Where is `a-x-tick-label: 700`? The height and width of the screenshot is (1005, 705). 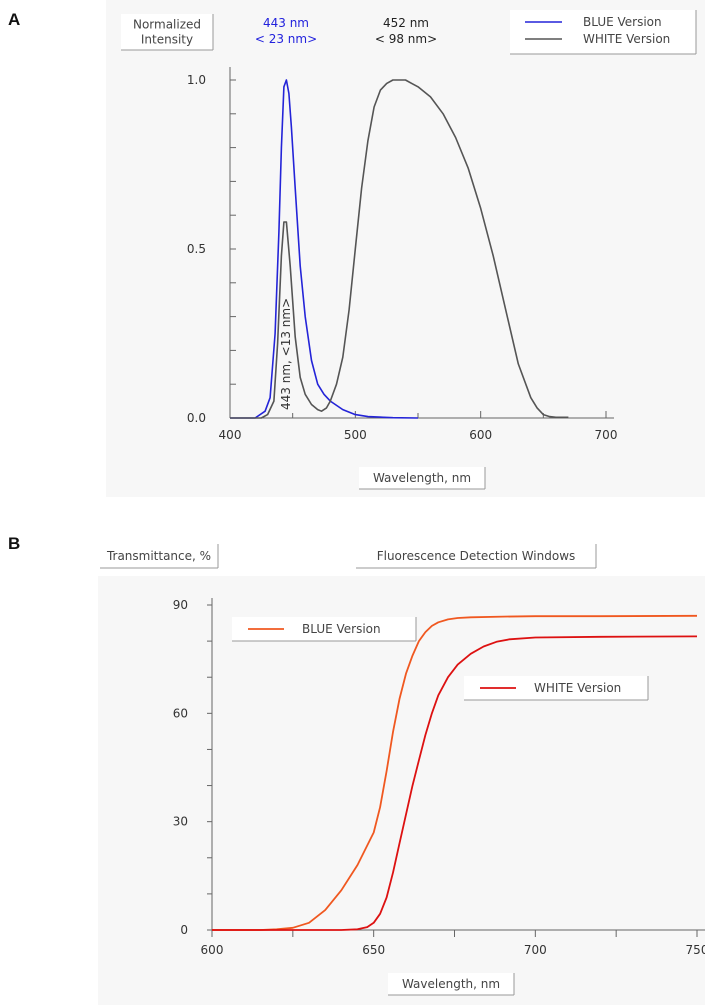
a-x-tick-label: 700 is located at coordinates (606, 435).